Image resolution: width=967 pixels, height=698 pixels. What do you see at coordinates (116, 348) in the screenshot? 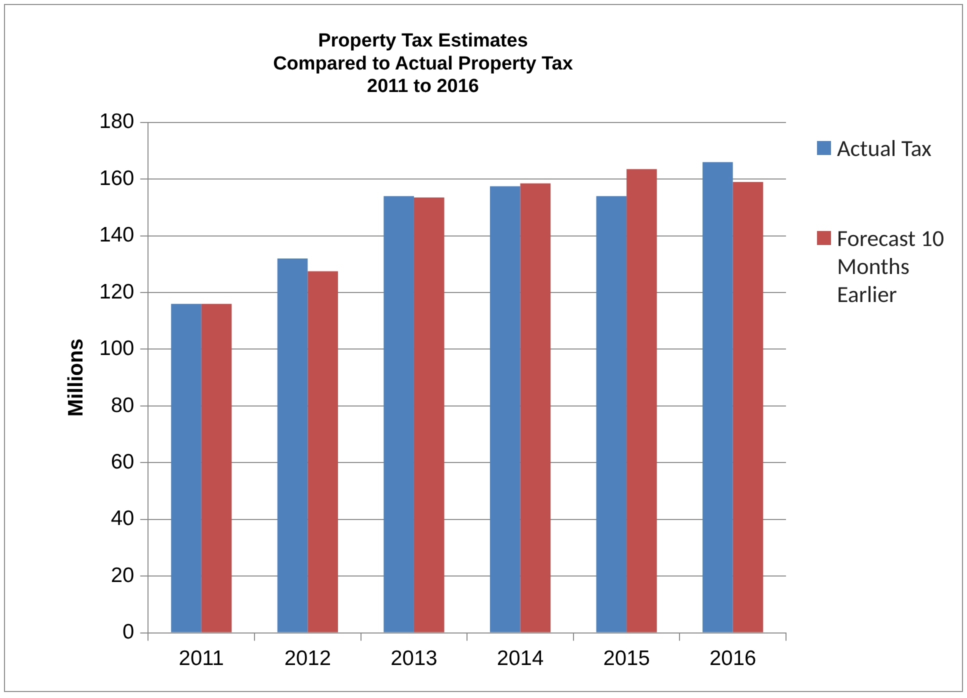
I see `y-tick-label: 100` at bounding box center [116, 348].